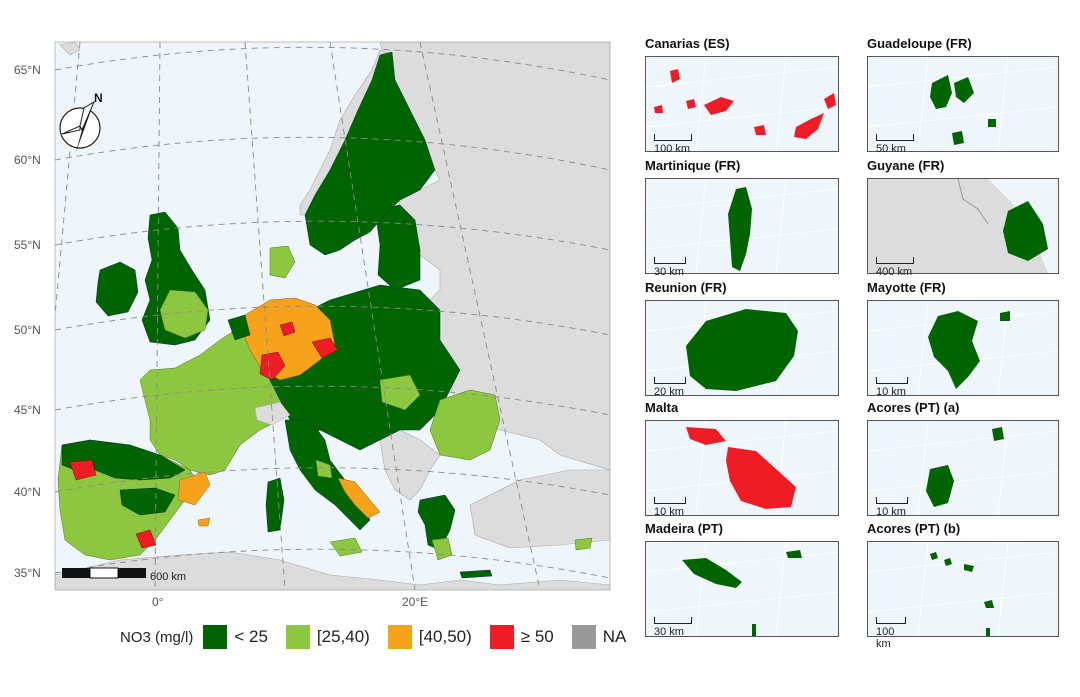 The height and width of the screenshot is (697, 1080). I want to click on inset-scale: 20 km, so click(670, 386).